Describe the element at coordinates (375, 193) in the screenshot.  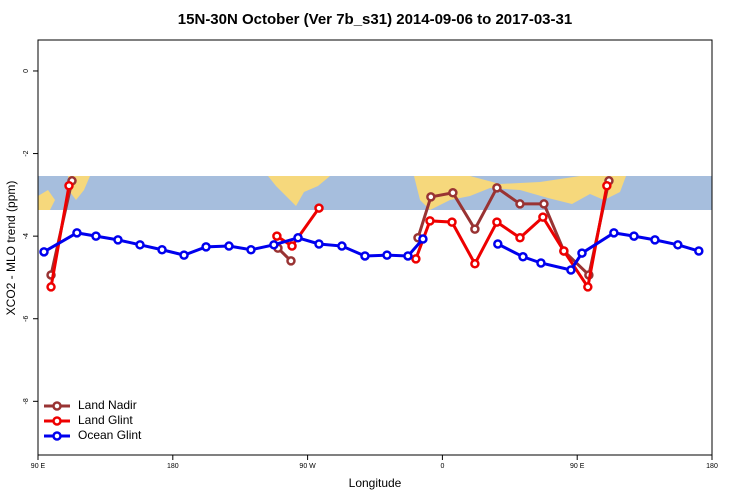
I see `map-strip` at that location.